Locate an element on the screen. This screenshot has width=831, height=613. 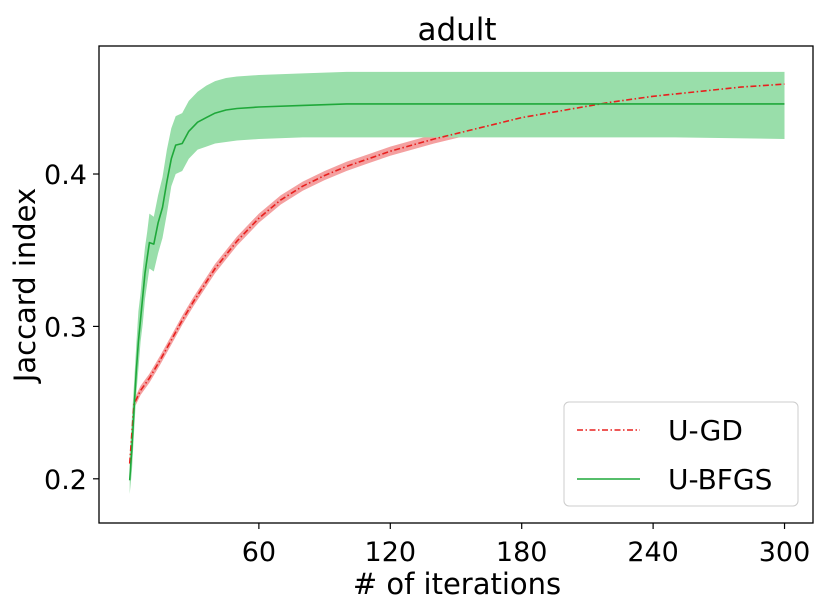
legend-box is located at coordinates (681, 454).